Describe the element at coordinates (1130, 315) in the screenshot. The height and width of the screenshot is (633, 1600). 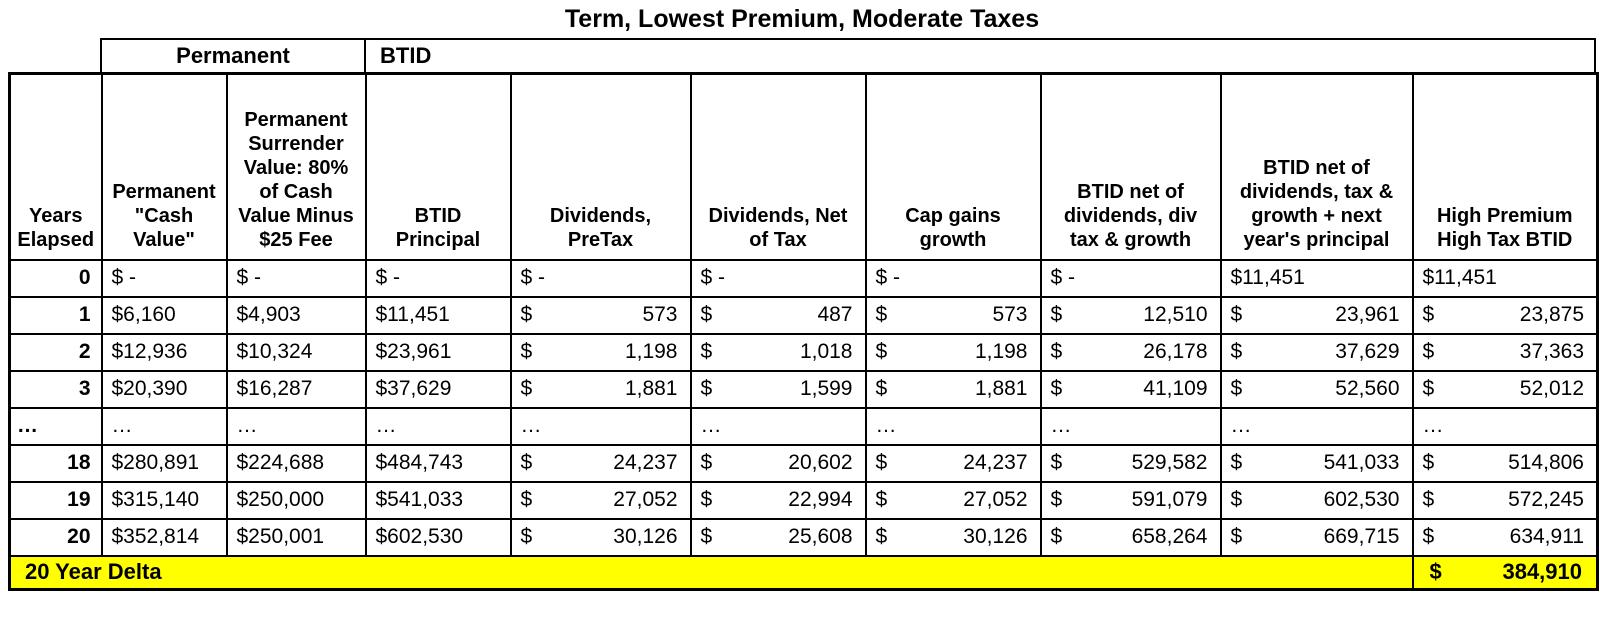
I see `cell-amount: $12,510` at that location.